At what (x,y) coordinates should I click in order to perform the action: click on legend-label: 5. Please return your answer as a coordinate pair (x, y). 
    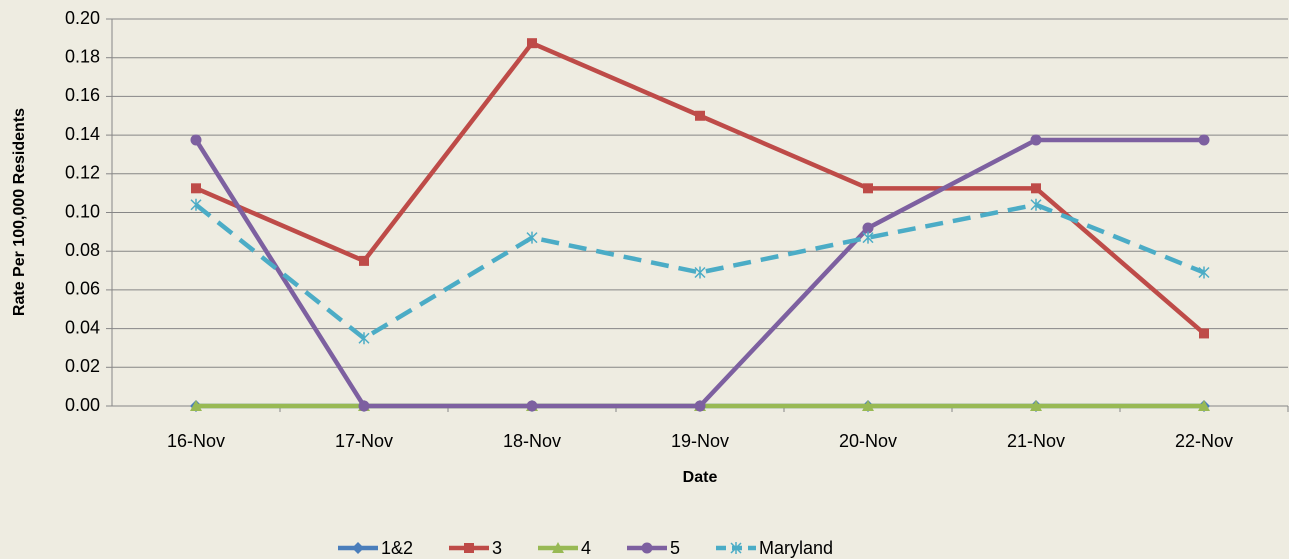
    Looking at the image, I should click on (675, 548).